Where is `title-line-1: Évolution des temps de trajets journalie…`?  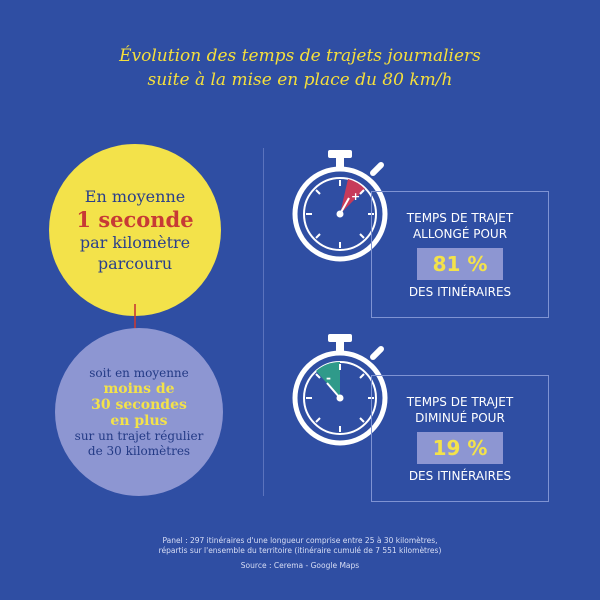 title-line-1: Évolution des temps de trajets journalie… is located at coordinates (300, 56).